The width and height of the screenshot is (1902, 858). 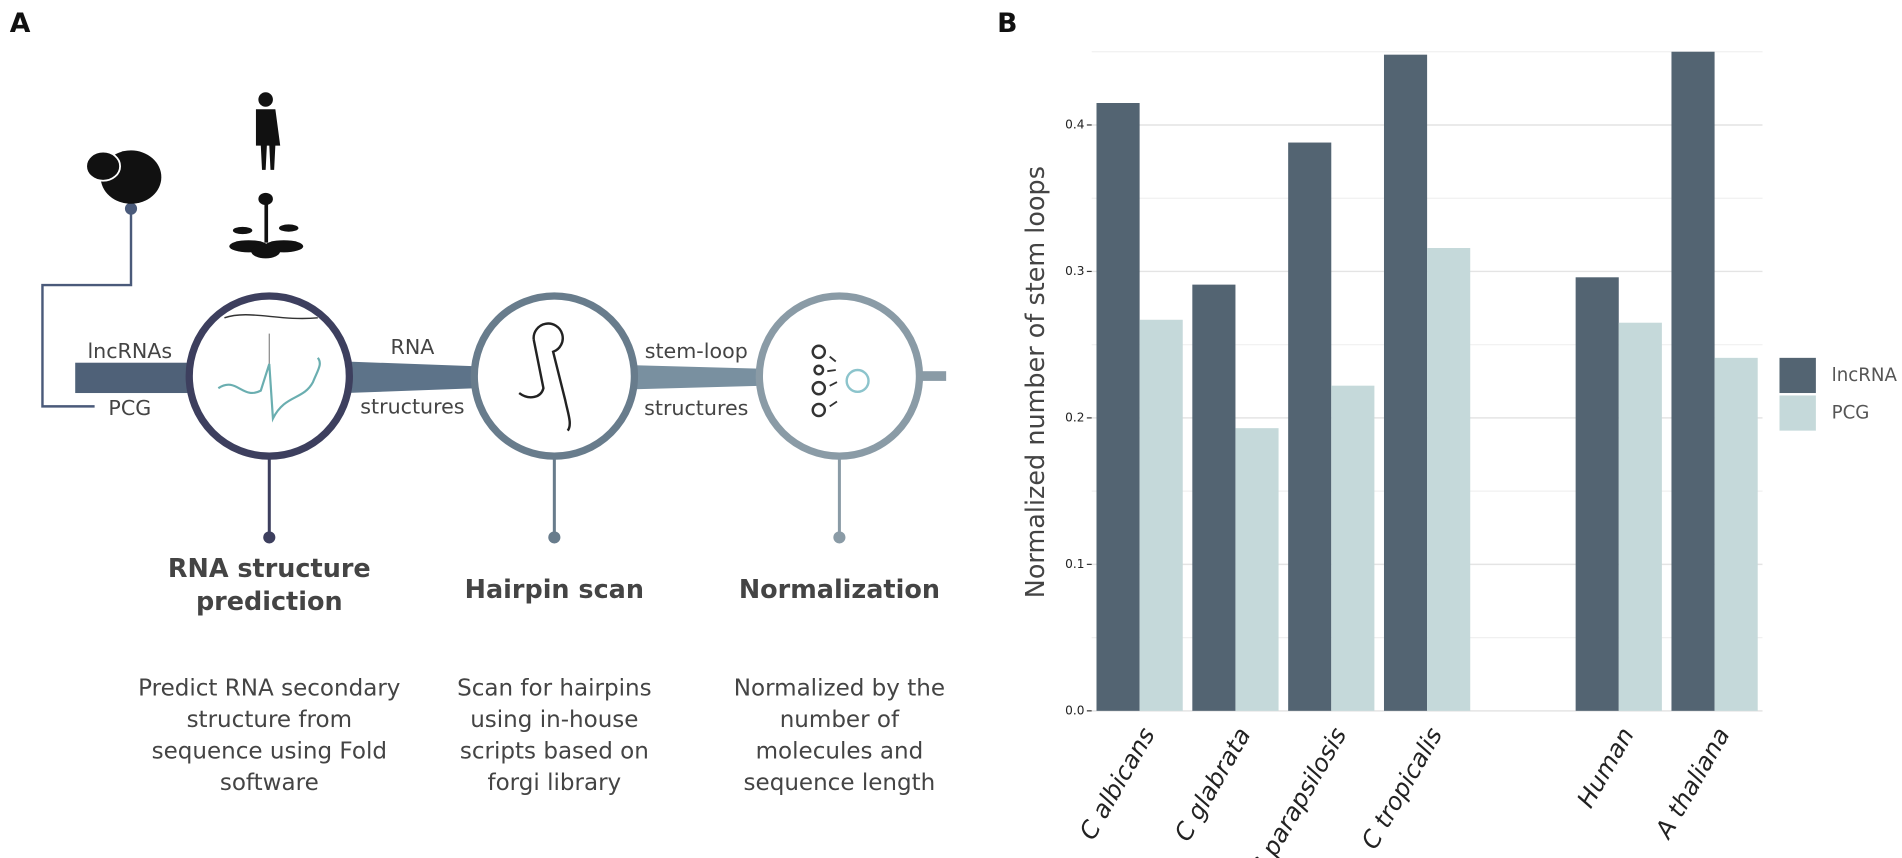 I want to click on step-description: structure from, so click(x=269, y=720).